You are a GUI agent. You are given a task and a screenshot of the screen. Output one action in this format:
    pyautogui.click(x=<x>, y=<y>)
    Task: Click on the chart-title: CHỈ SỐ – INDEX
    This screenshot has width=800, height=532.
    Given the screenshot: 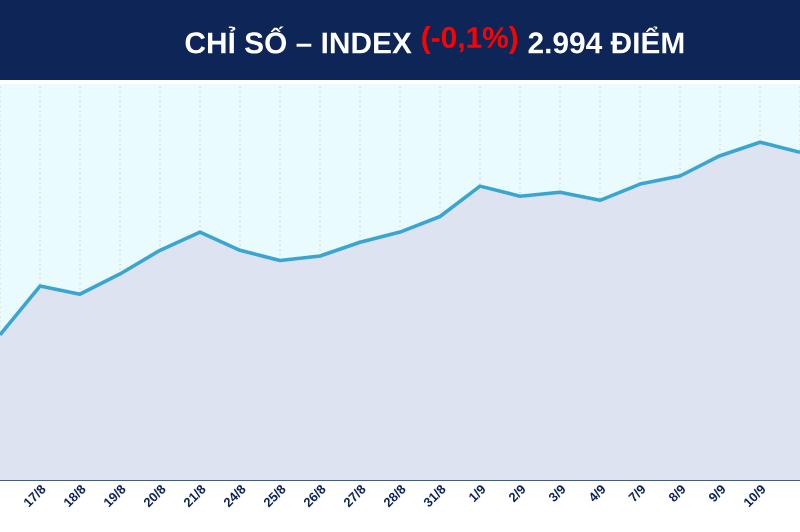 What is the action you would take?
    pyautogui.click(x=298, y=40)
    